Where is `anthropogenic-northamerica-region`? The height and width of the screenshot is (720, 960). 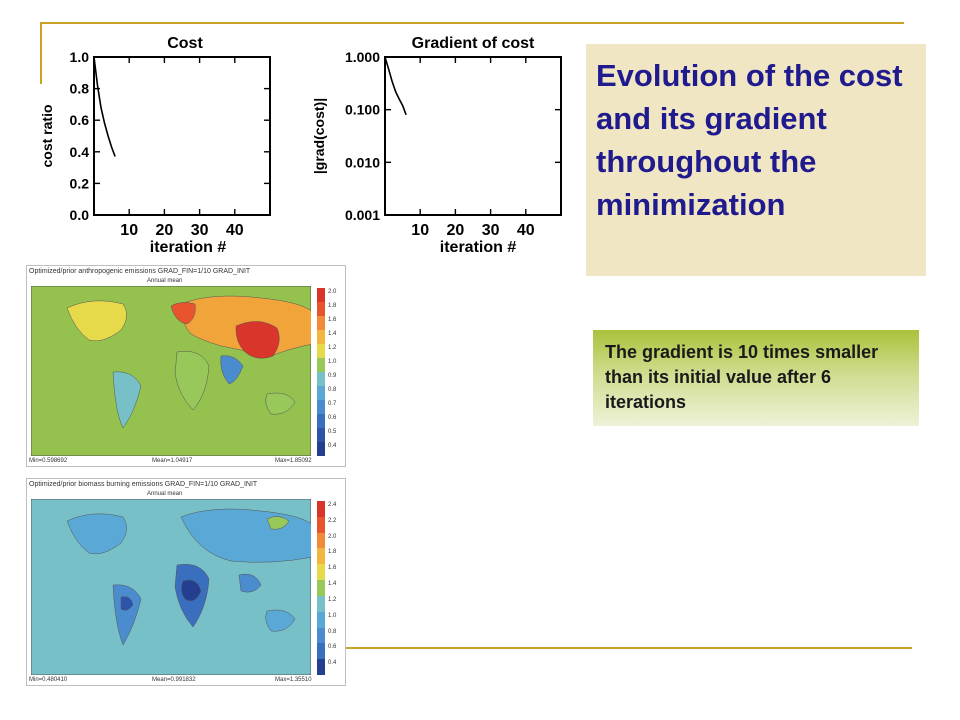 anthropogenic-northamerica-region is located at coordinates (96, 321).